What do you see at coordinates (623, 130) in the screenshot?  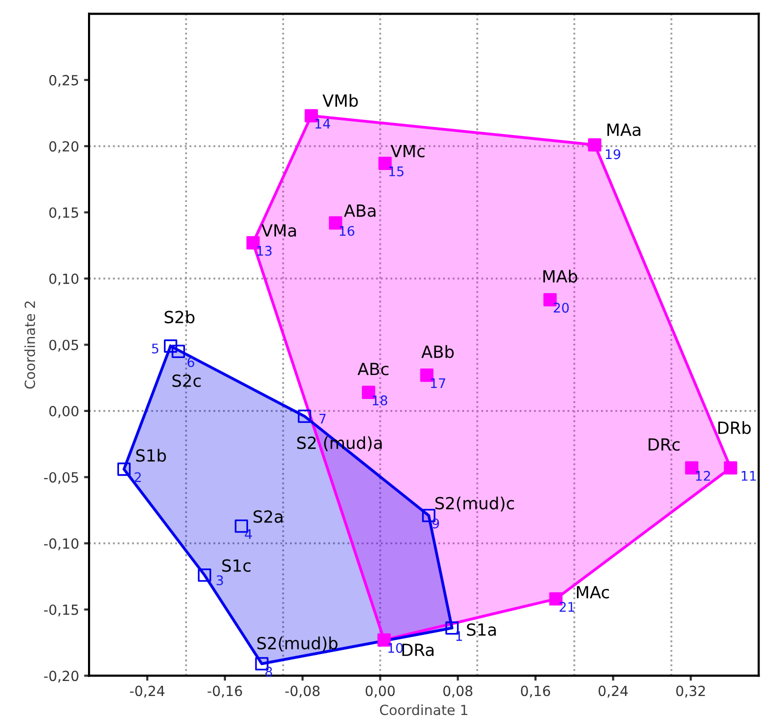 I see `annotation: MAa` at bounding box center [623, 130].